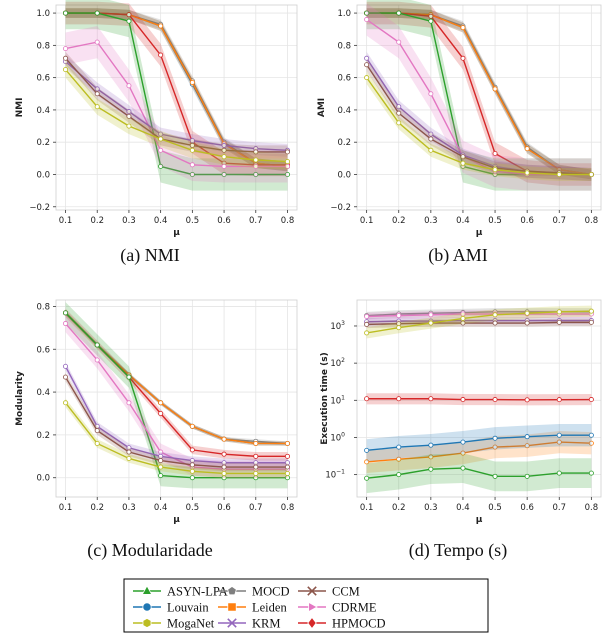  I want to click on series-line-hpmocd, so click(176, 89).